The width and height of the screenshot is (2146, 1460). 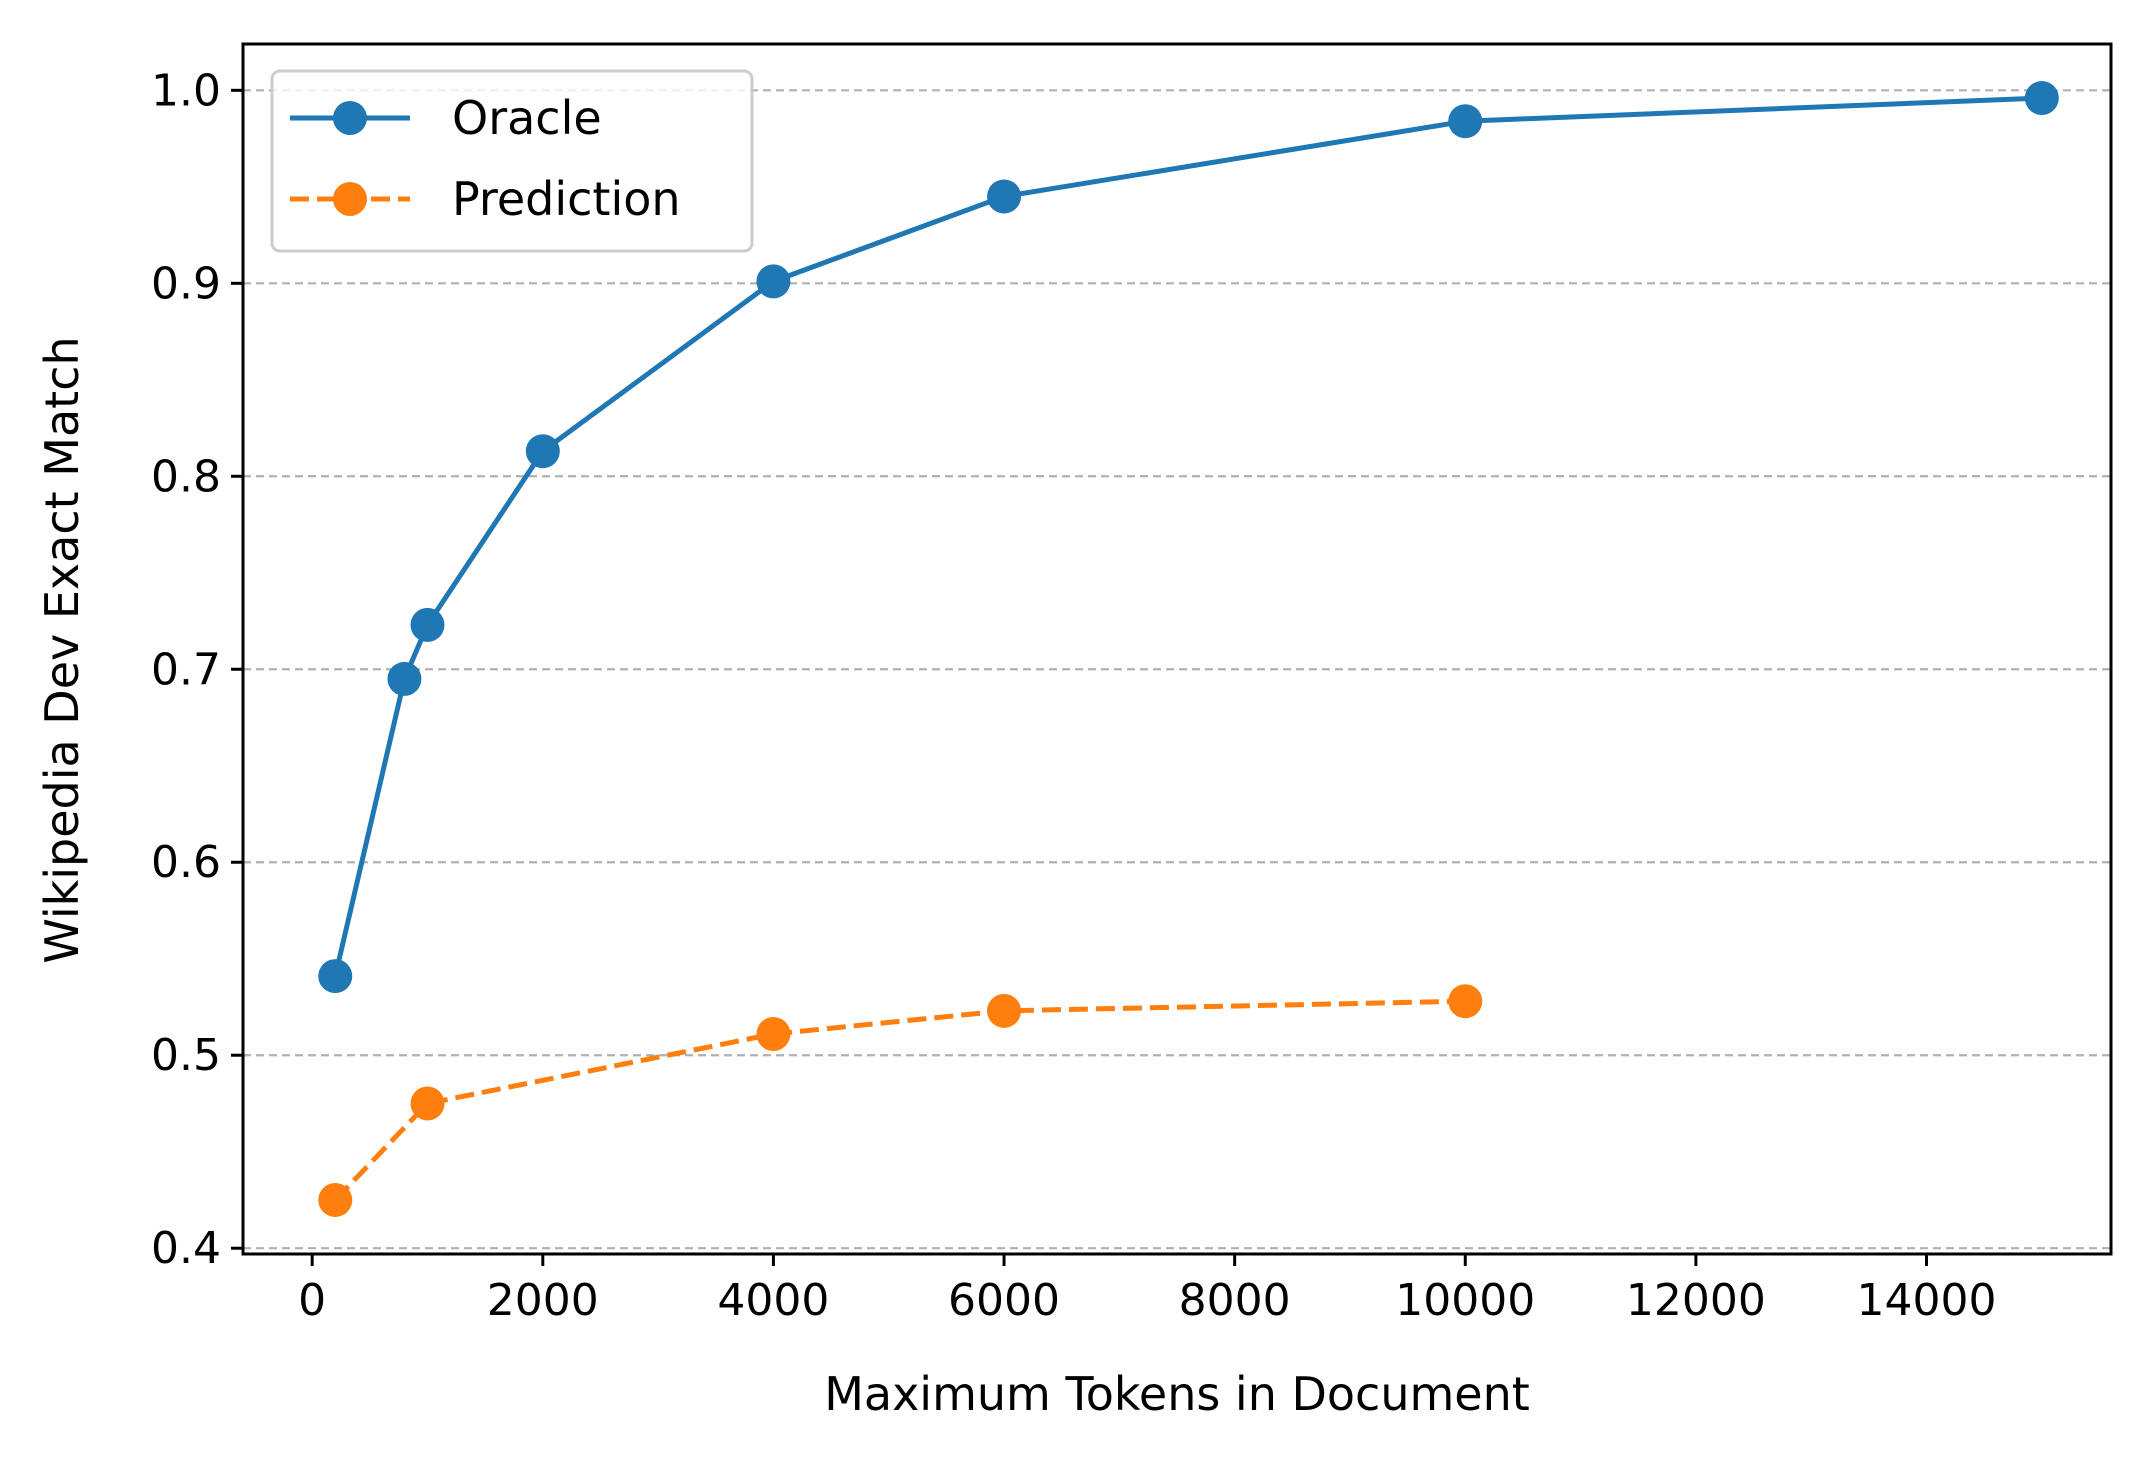 What do you see at coordinates (186, 476) in the screenshot?
I see `y-tick-label: 0.8` at bounding box center [186, 476].